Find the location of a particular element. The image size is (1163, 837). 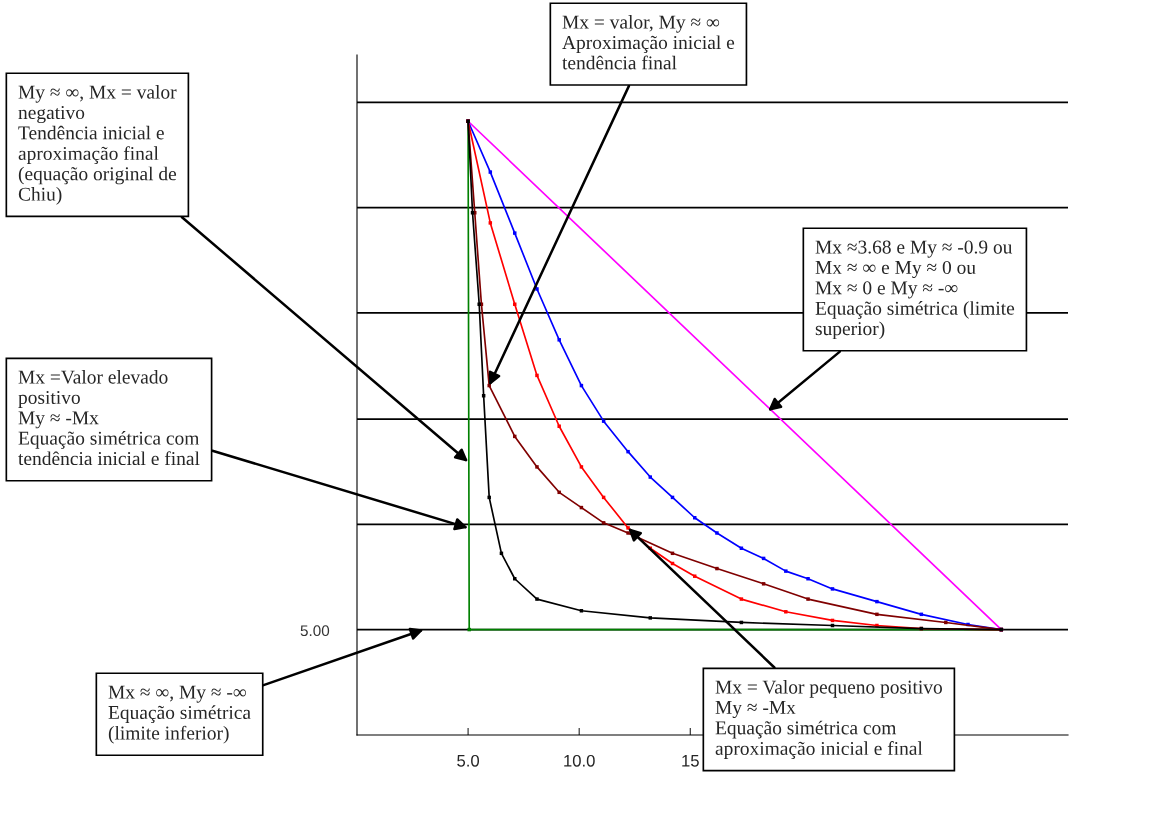

x-tick-label: 15 is located at coordinates (690, 761).